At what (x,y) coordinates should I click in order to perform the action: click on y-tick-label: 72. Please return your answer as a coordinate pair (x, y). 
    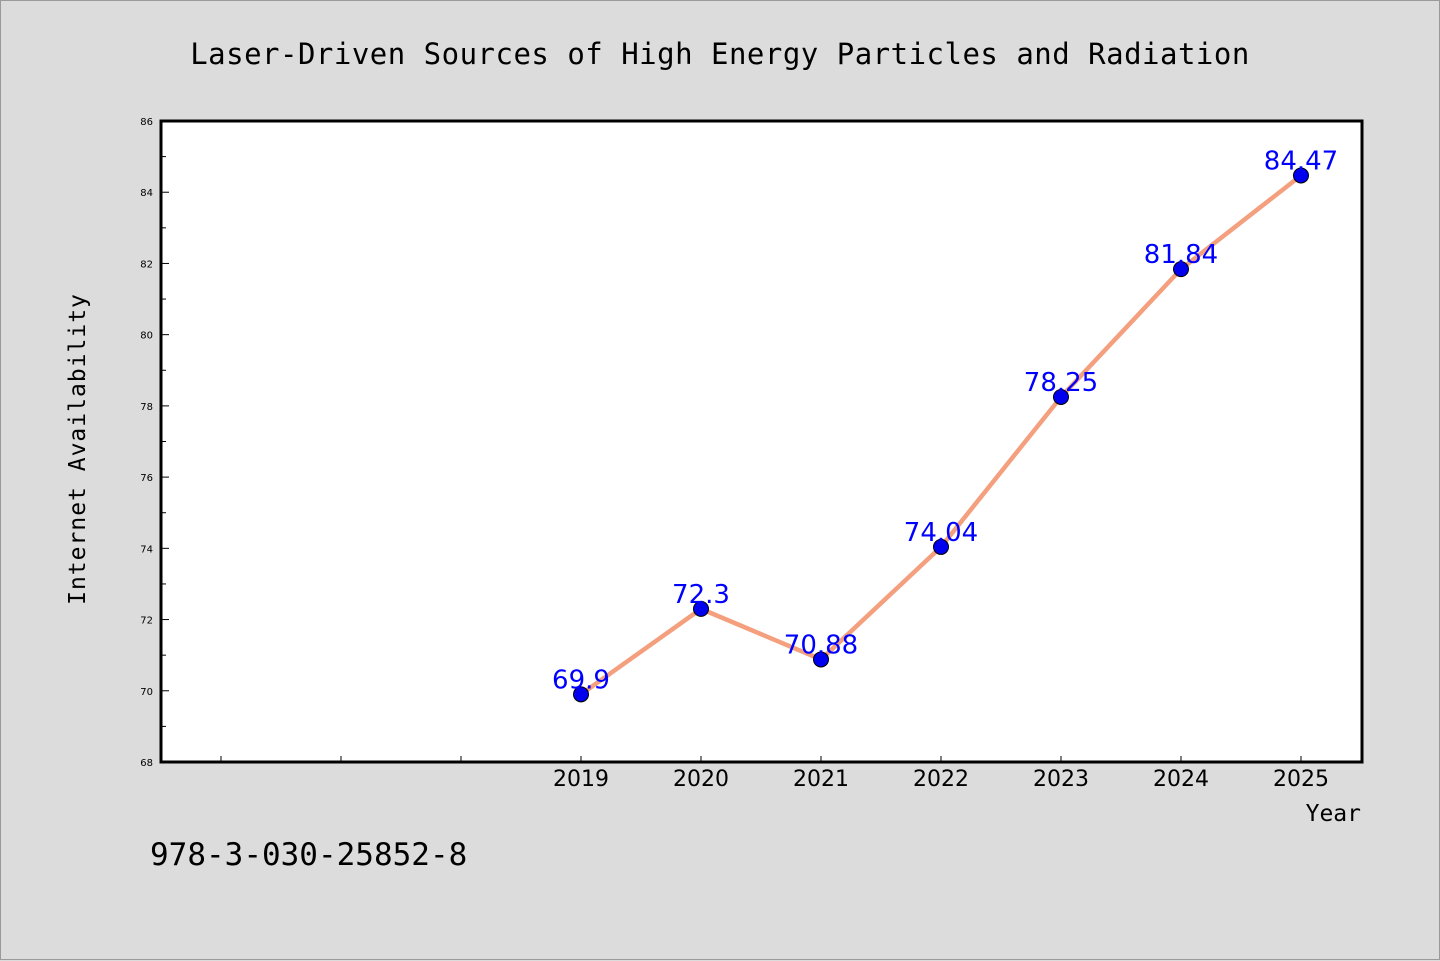
    Looking at the image, I should click on (146, 621).